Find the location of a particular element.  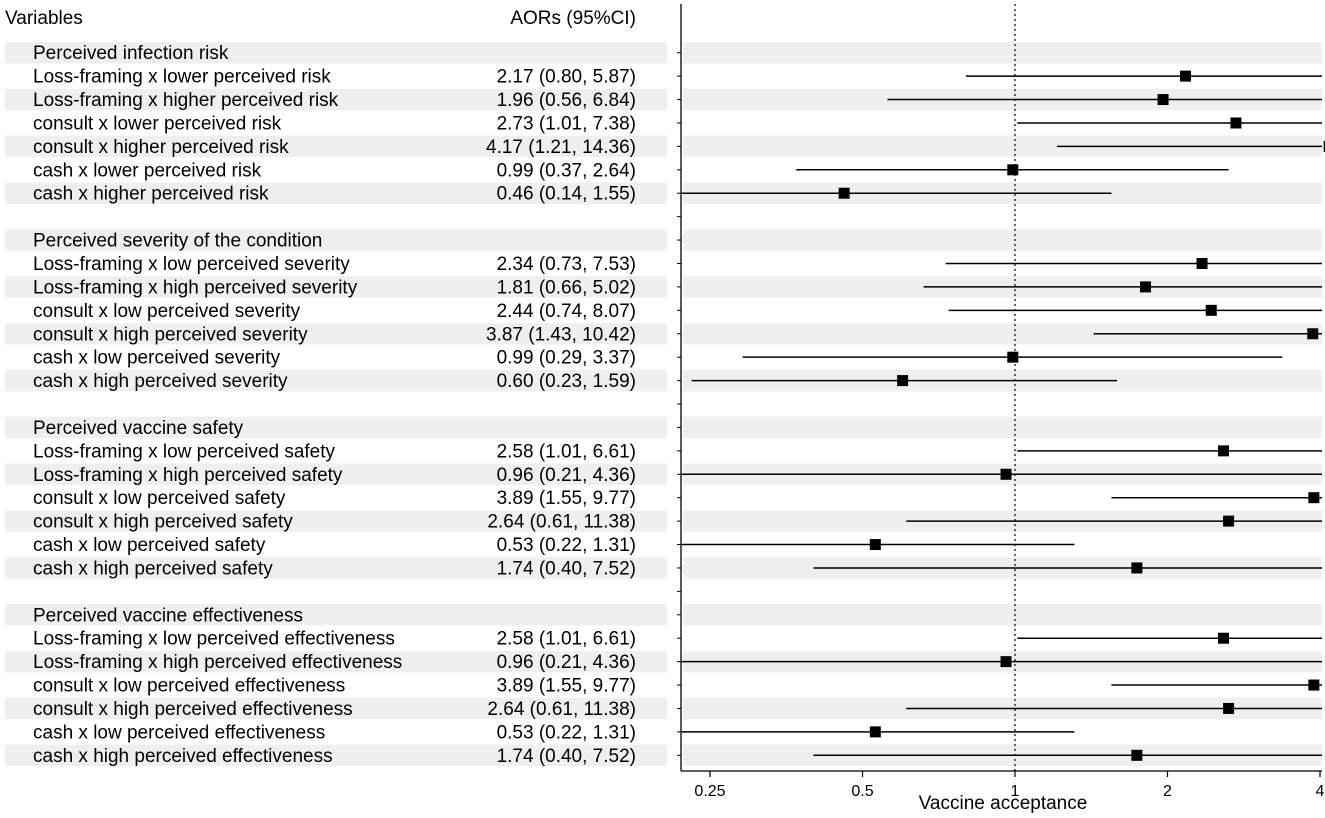

header-variables: Variables is located at coordinates (44, 18).